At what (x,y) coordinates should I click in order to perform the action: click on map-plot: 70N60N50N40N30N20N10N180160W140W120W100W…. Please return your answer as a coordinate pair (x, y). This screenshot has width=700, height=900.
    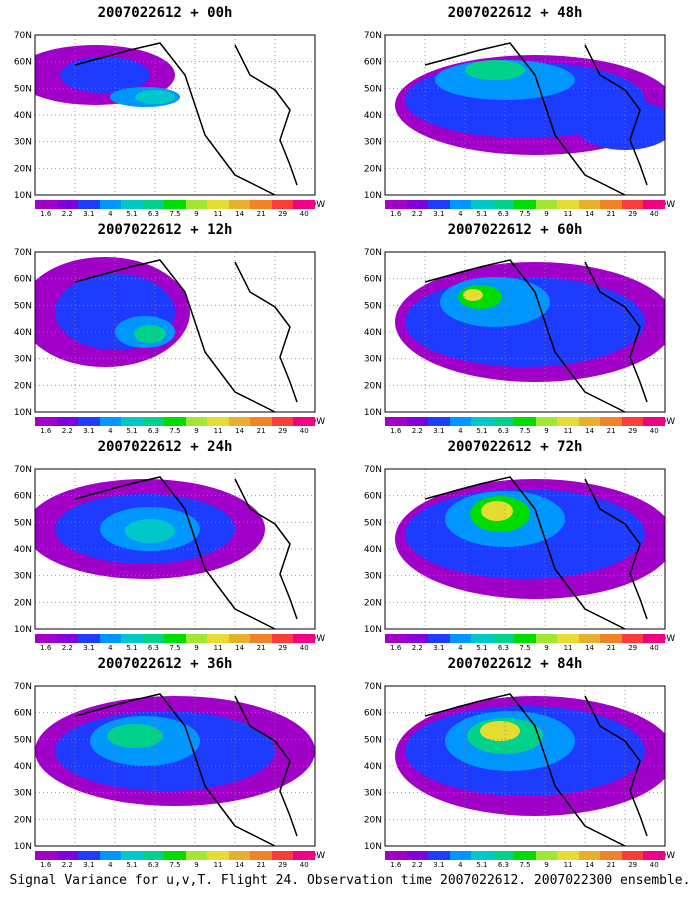
    Looking at the image, I should click on (169, 771).